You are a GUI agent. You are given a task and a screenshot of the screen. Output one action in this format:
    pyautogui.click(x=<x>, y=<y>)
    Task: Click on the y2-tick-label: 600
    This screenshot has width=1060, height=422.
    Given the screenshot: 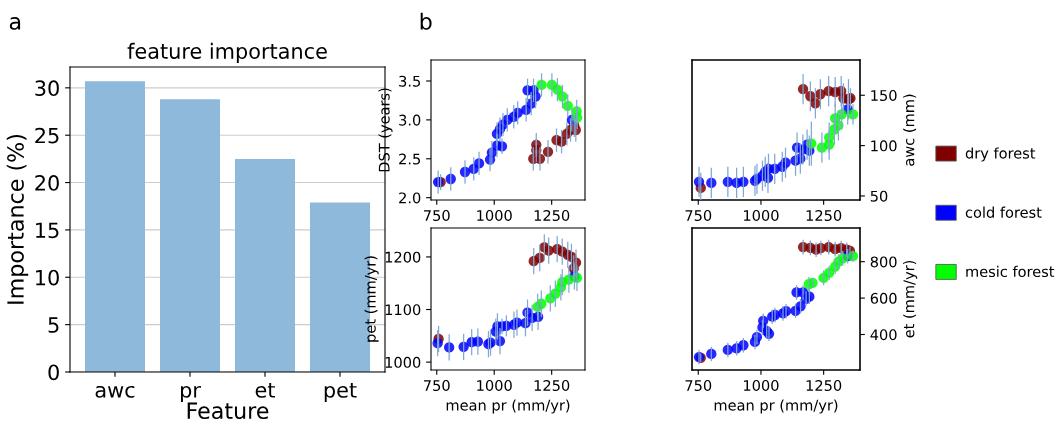 What is the action you would take?
    pyautogui.click(x=883, y=298)
    